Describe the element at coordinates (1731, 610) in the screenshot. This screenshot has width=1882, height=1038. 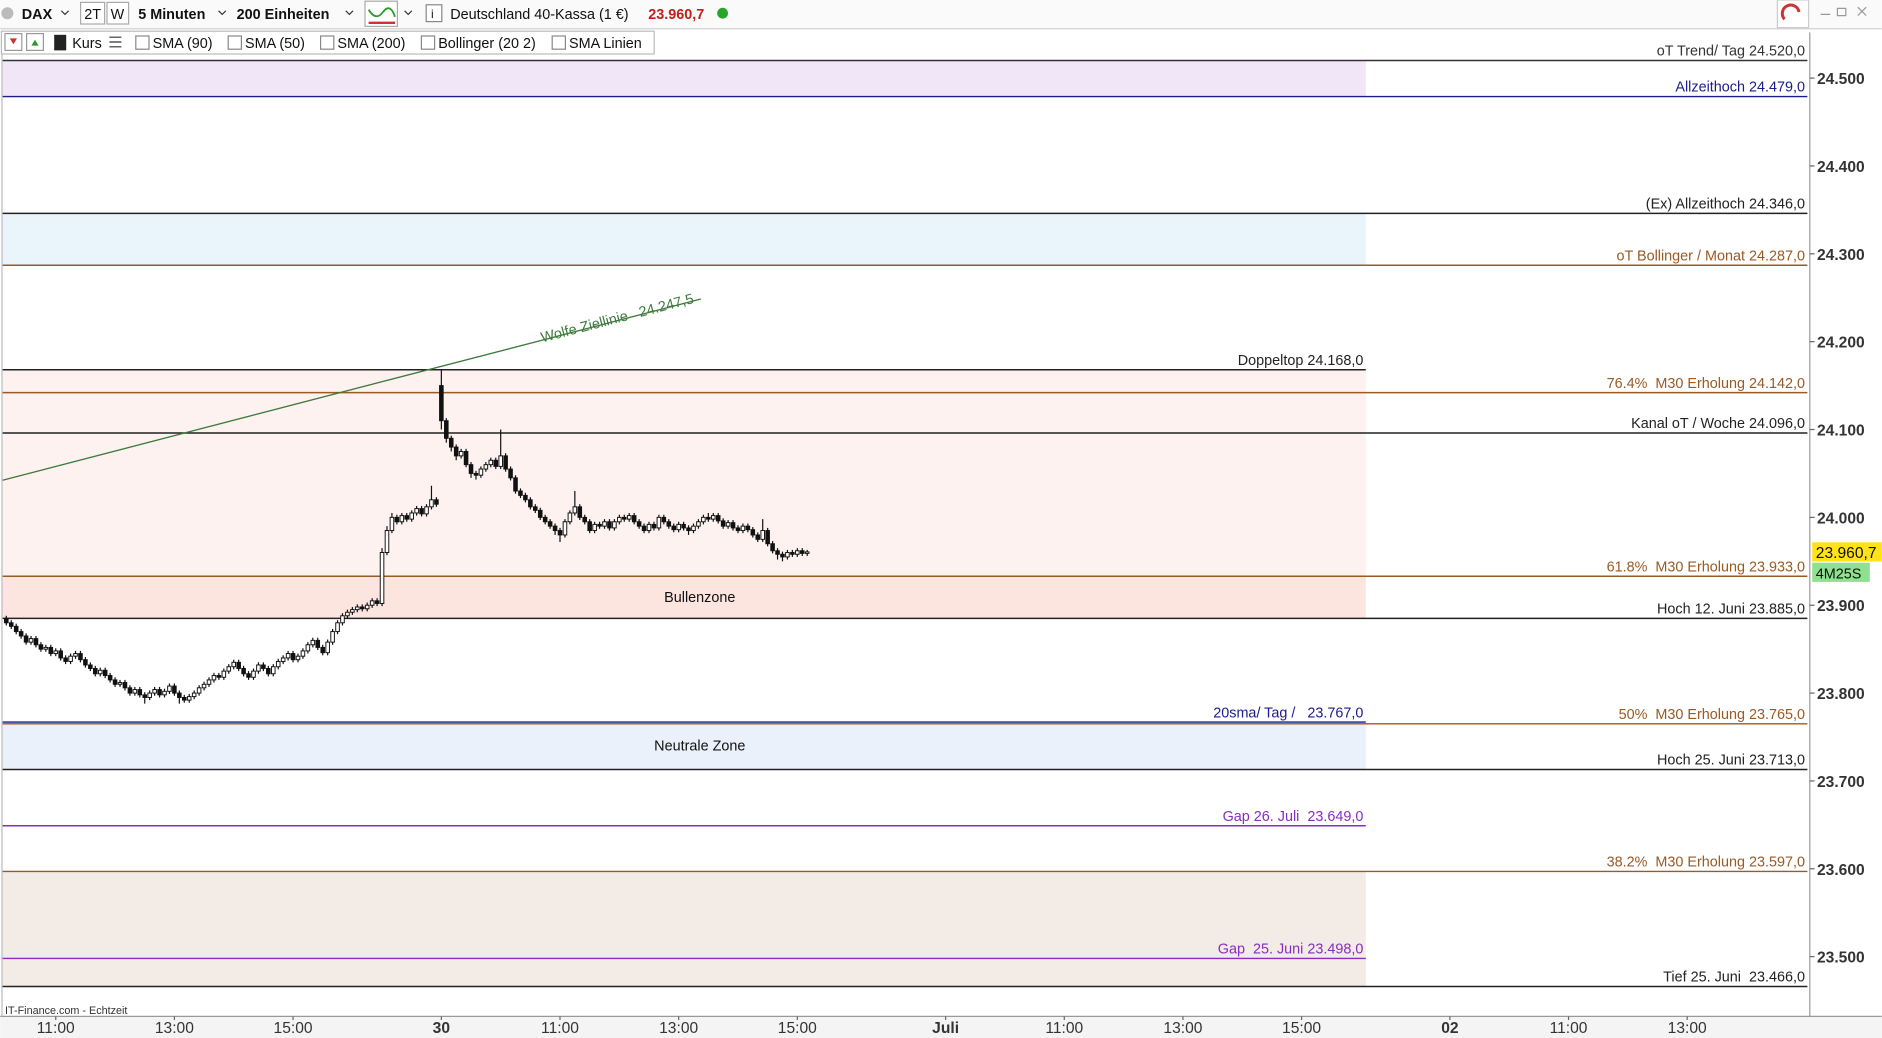
I see `level-label: Hoch 12. Juni 23.885,0` at that location.